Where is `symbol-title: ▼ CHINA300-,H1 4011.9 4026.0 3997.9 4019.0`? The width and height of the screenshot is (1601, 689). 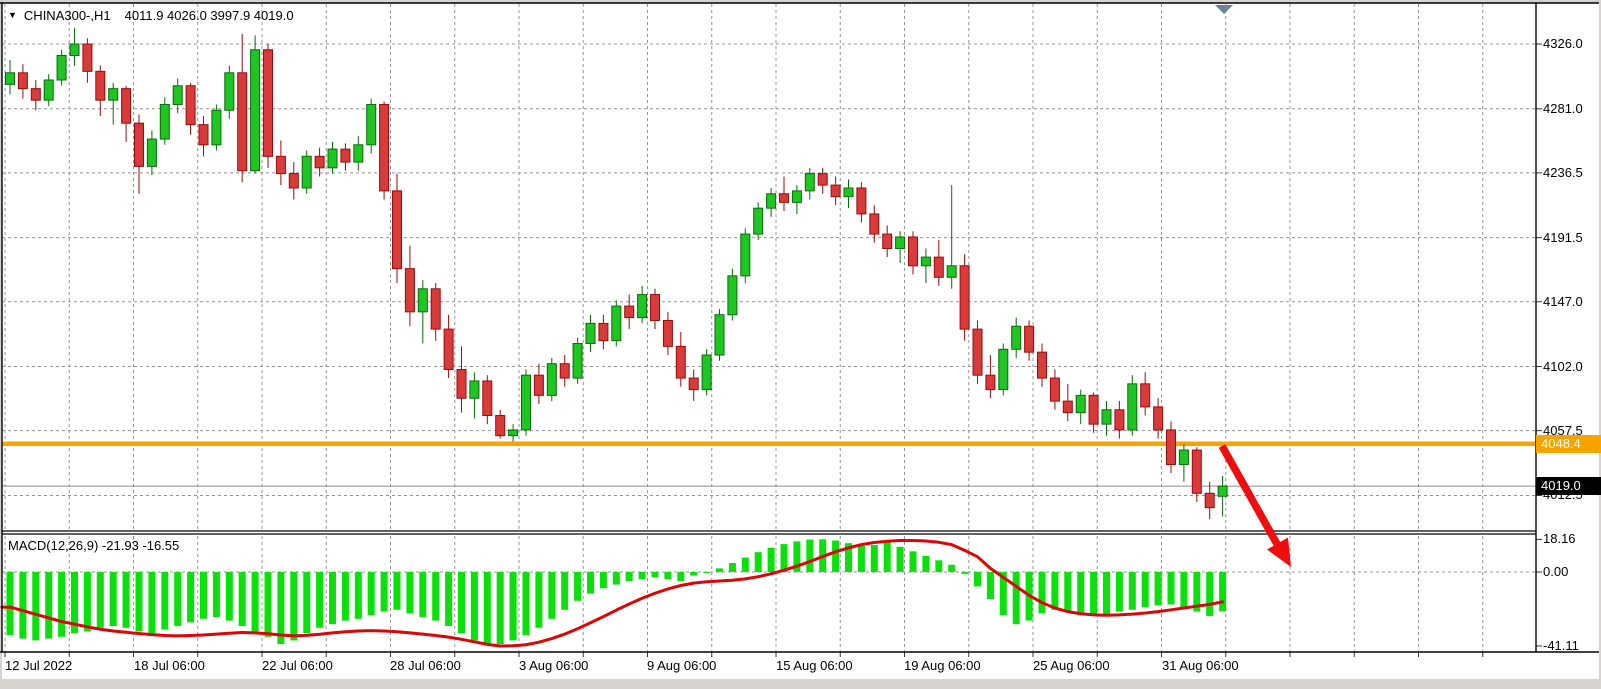 symbol-title: ▼ CHINA300-,H1 4011.9 4026.0 3997.9 4019.0 is located at coordinates (151, 15).